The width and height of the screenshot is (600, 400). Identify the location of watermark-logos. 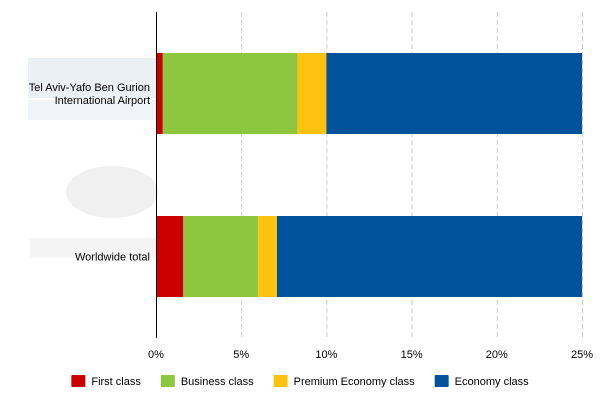
(99, 158).